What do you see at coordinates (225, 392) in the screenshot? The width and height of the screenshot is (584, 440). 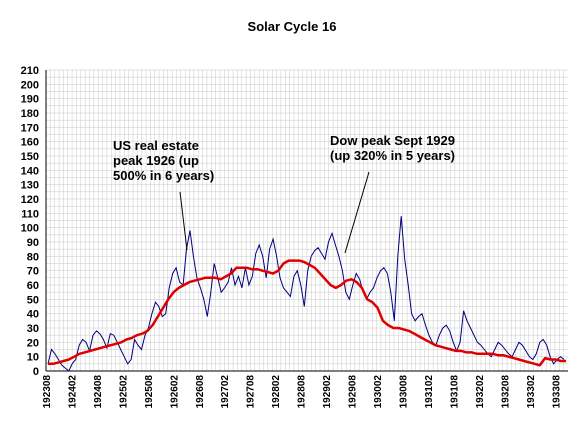 I see `x-tick-label: 192702` at bounding box center [225, 392].